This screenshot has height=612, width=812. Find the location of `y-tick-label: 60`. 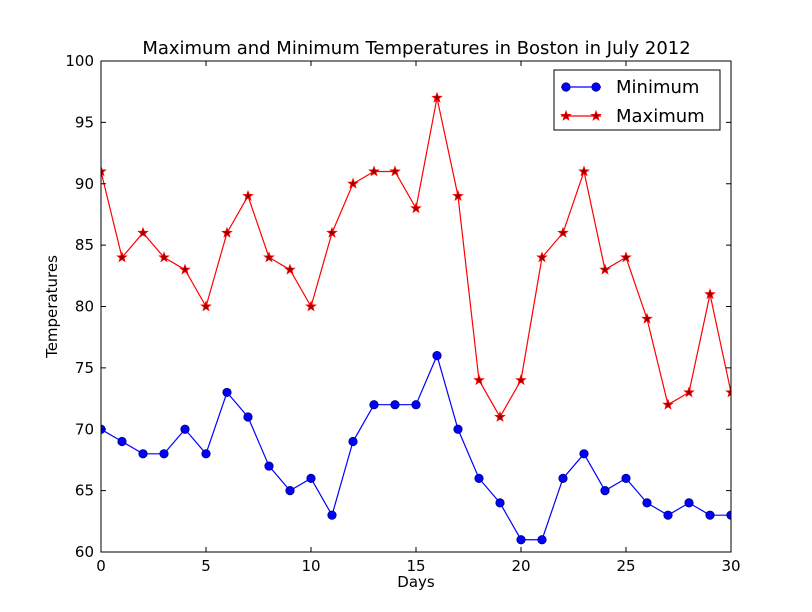

y-tick-label: 60 is located at coordinates (84, 552).